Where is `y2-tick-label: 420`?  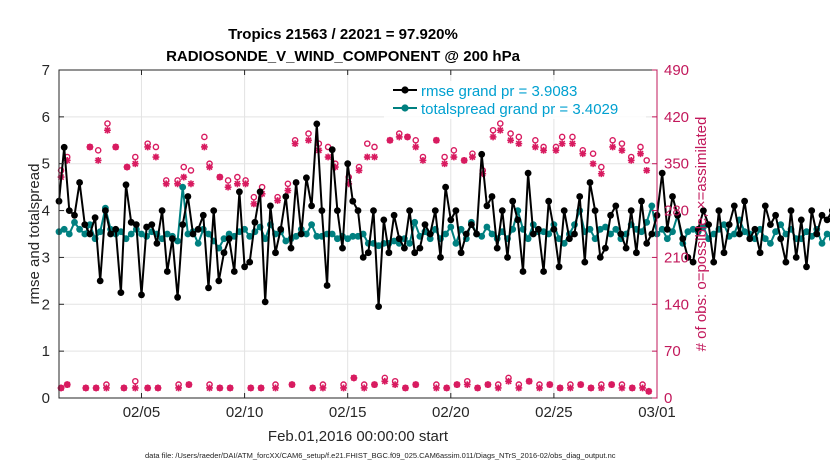
y2-tick-label: 420 is located at coordinates (676, 117).